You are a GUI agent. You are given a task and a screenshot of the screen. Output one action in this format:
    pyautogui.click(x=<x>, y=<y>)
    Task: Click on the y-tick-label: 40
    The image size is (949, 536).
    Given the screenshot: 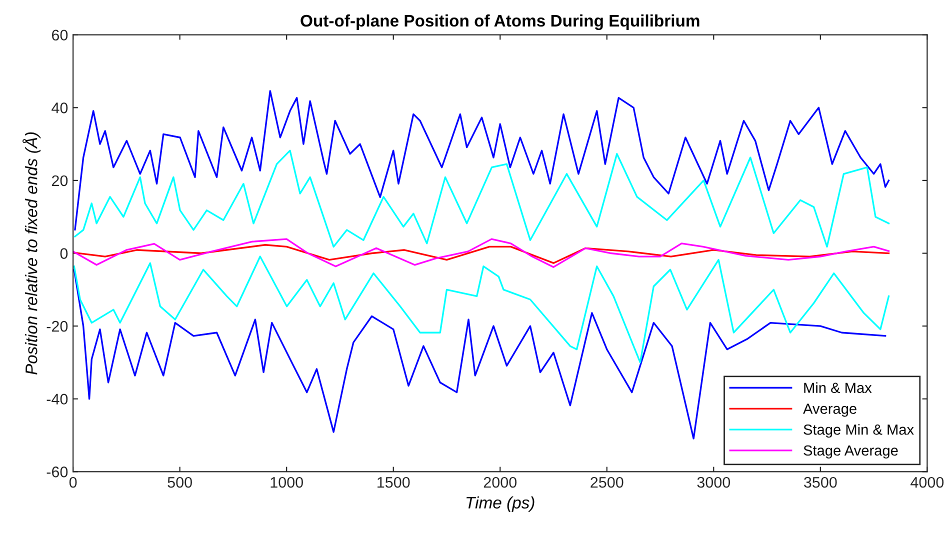 What is the action you would take?
    pyautogui.click(x=60, y=108)
    